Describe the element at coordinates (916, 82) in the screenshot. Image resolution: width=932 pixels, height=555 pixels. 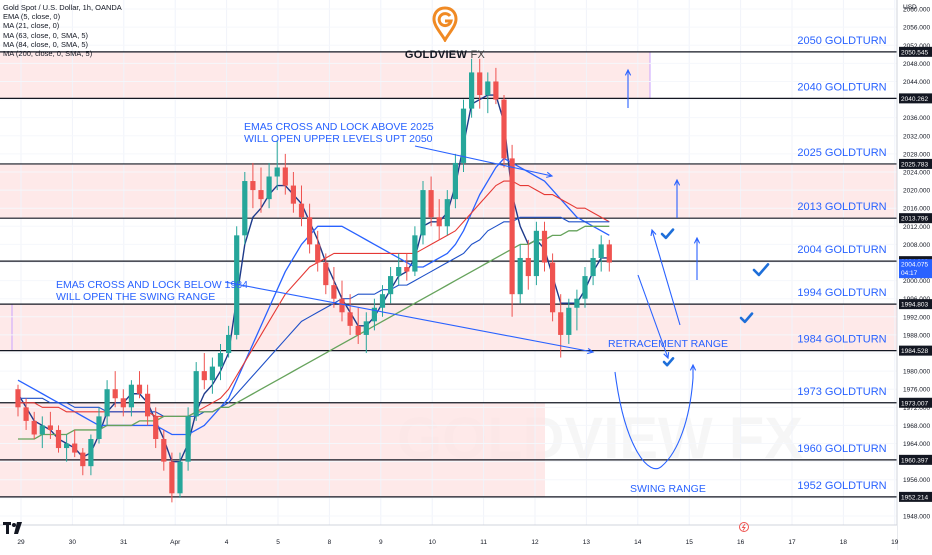
I see `price-tick-label: 2044.000` at that location.